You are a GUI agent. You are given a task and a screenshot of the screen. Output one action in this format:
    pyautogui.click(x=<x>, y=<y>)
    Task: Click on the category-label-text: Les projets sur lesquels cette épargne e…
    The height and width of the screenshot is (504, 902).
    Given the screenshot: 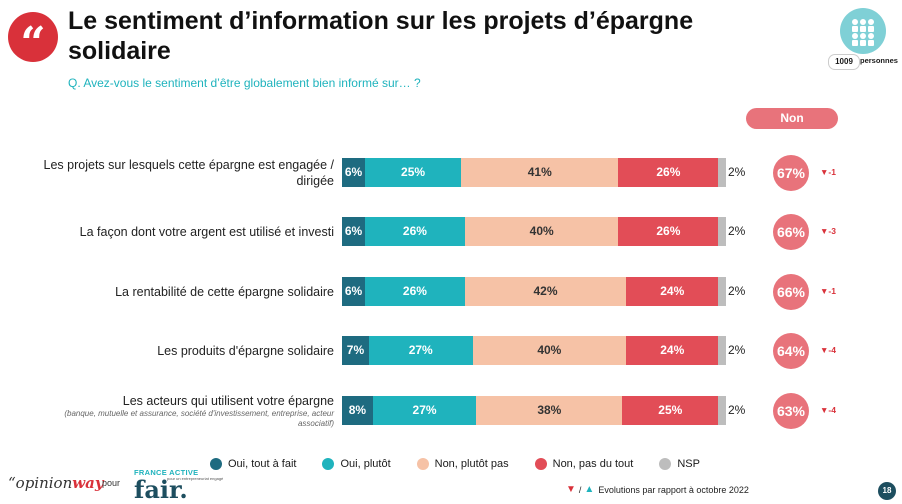 What is the action you would take?
    pyautogui.click(x=188, y=172)
    